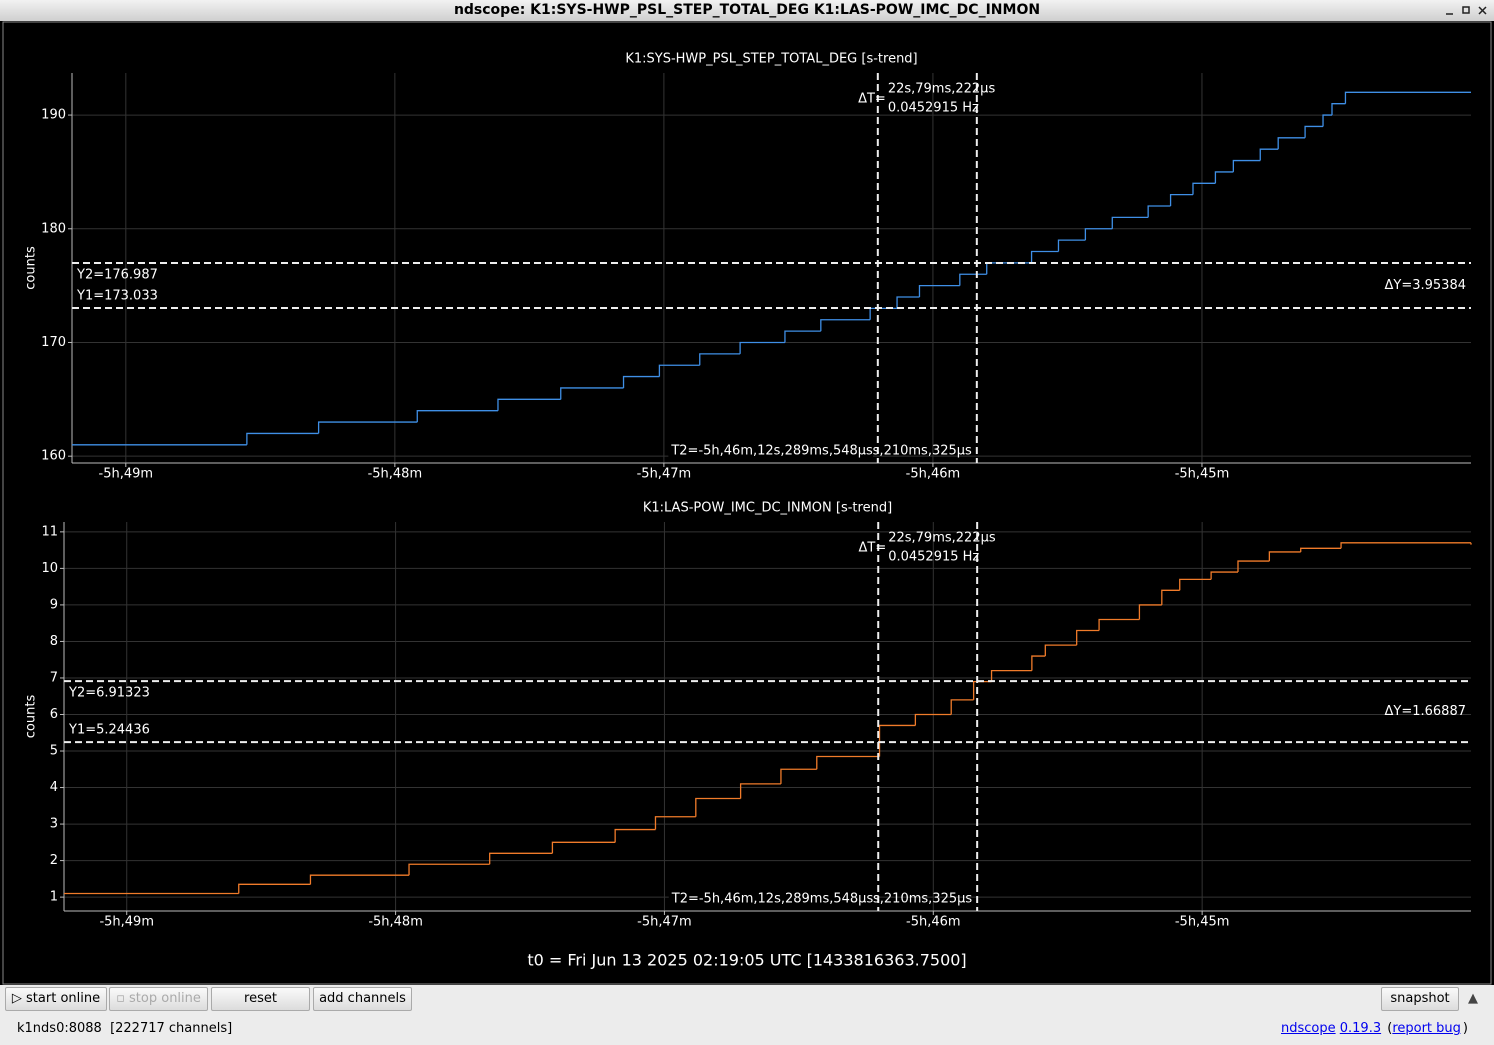  What do you see at coordinates (1465, 1028) in the screenshot?
I see `paren: )` at bounding box center [1465, 1028].